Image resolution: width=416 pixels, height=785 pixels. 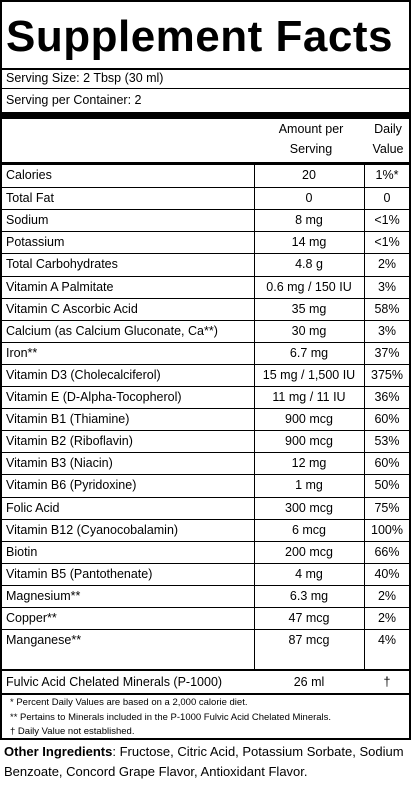 What do you see at coordinates (72, 731) in the screenshot?
I see `footnote-dv-not-established: † Daily Value not established.` at bounding box center [72, 731].